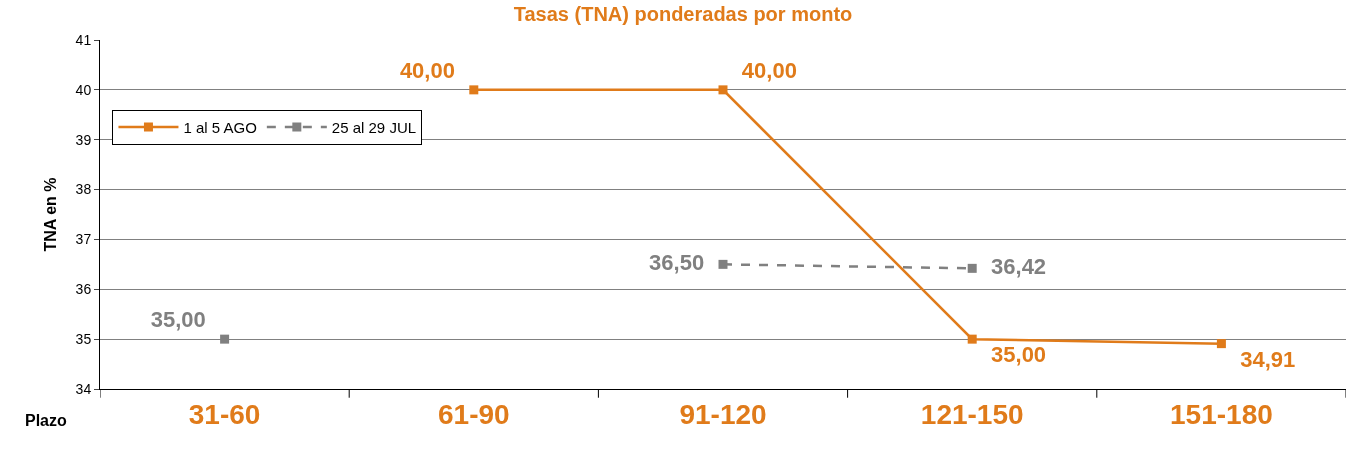 This screenshot has height=449, width=1366. I want to click on y-tick-label: 39, so click(83, 139).